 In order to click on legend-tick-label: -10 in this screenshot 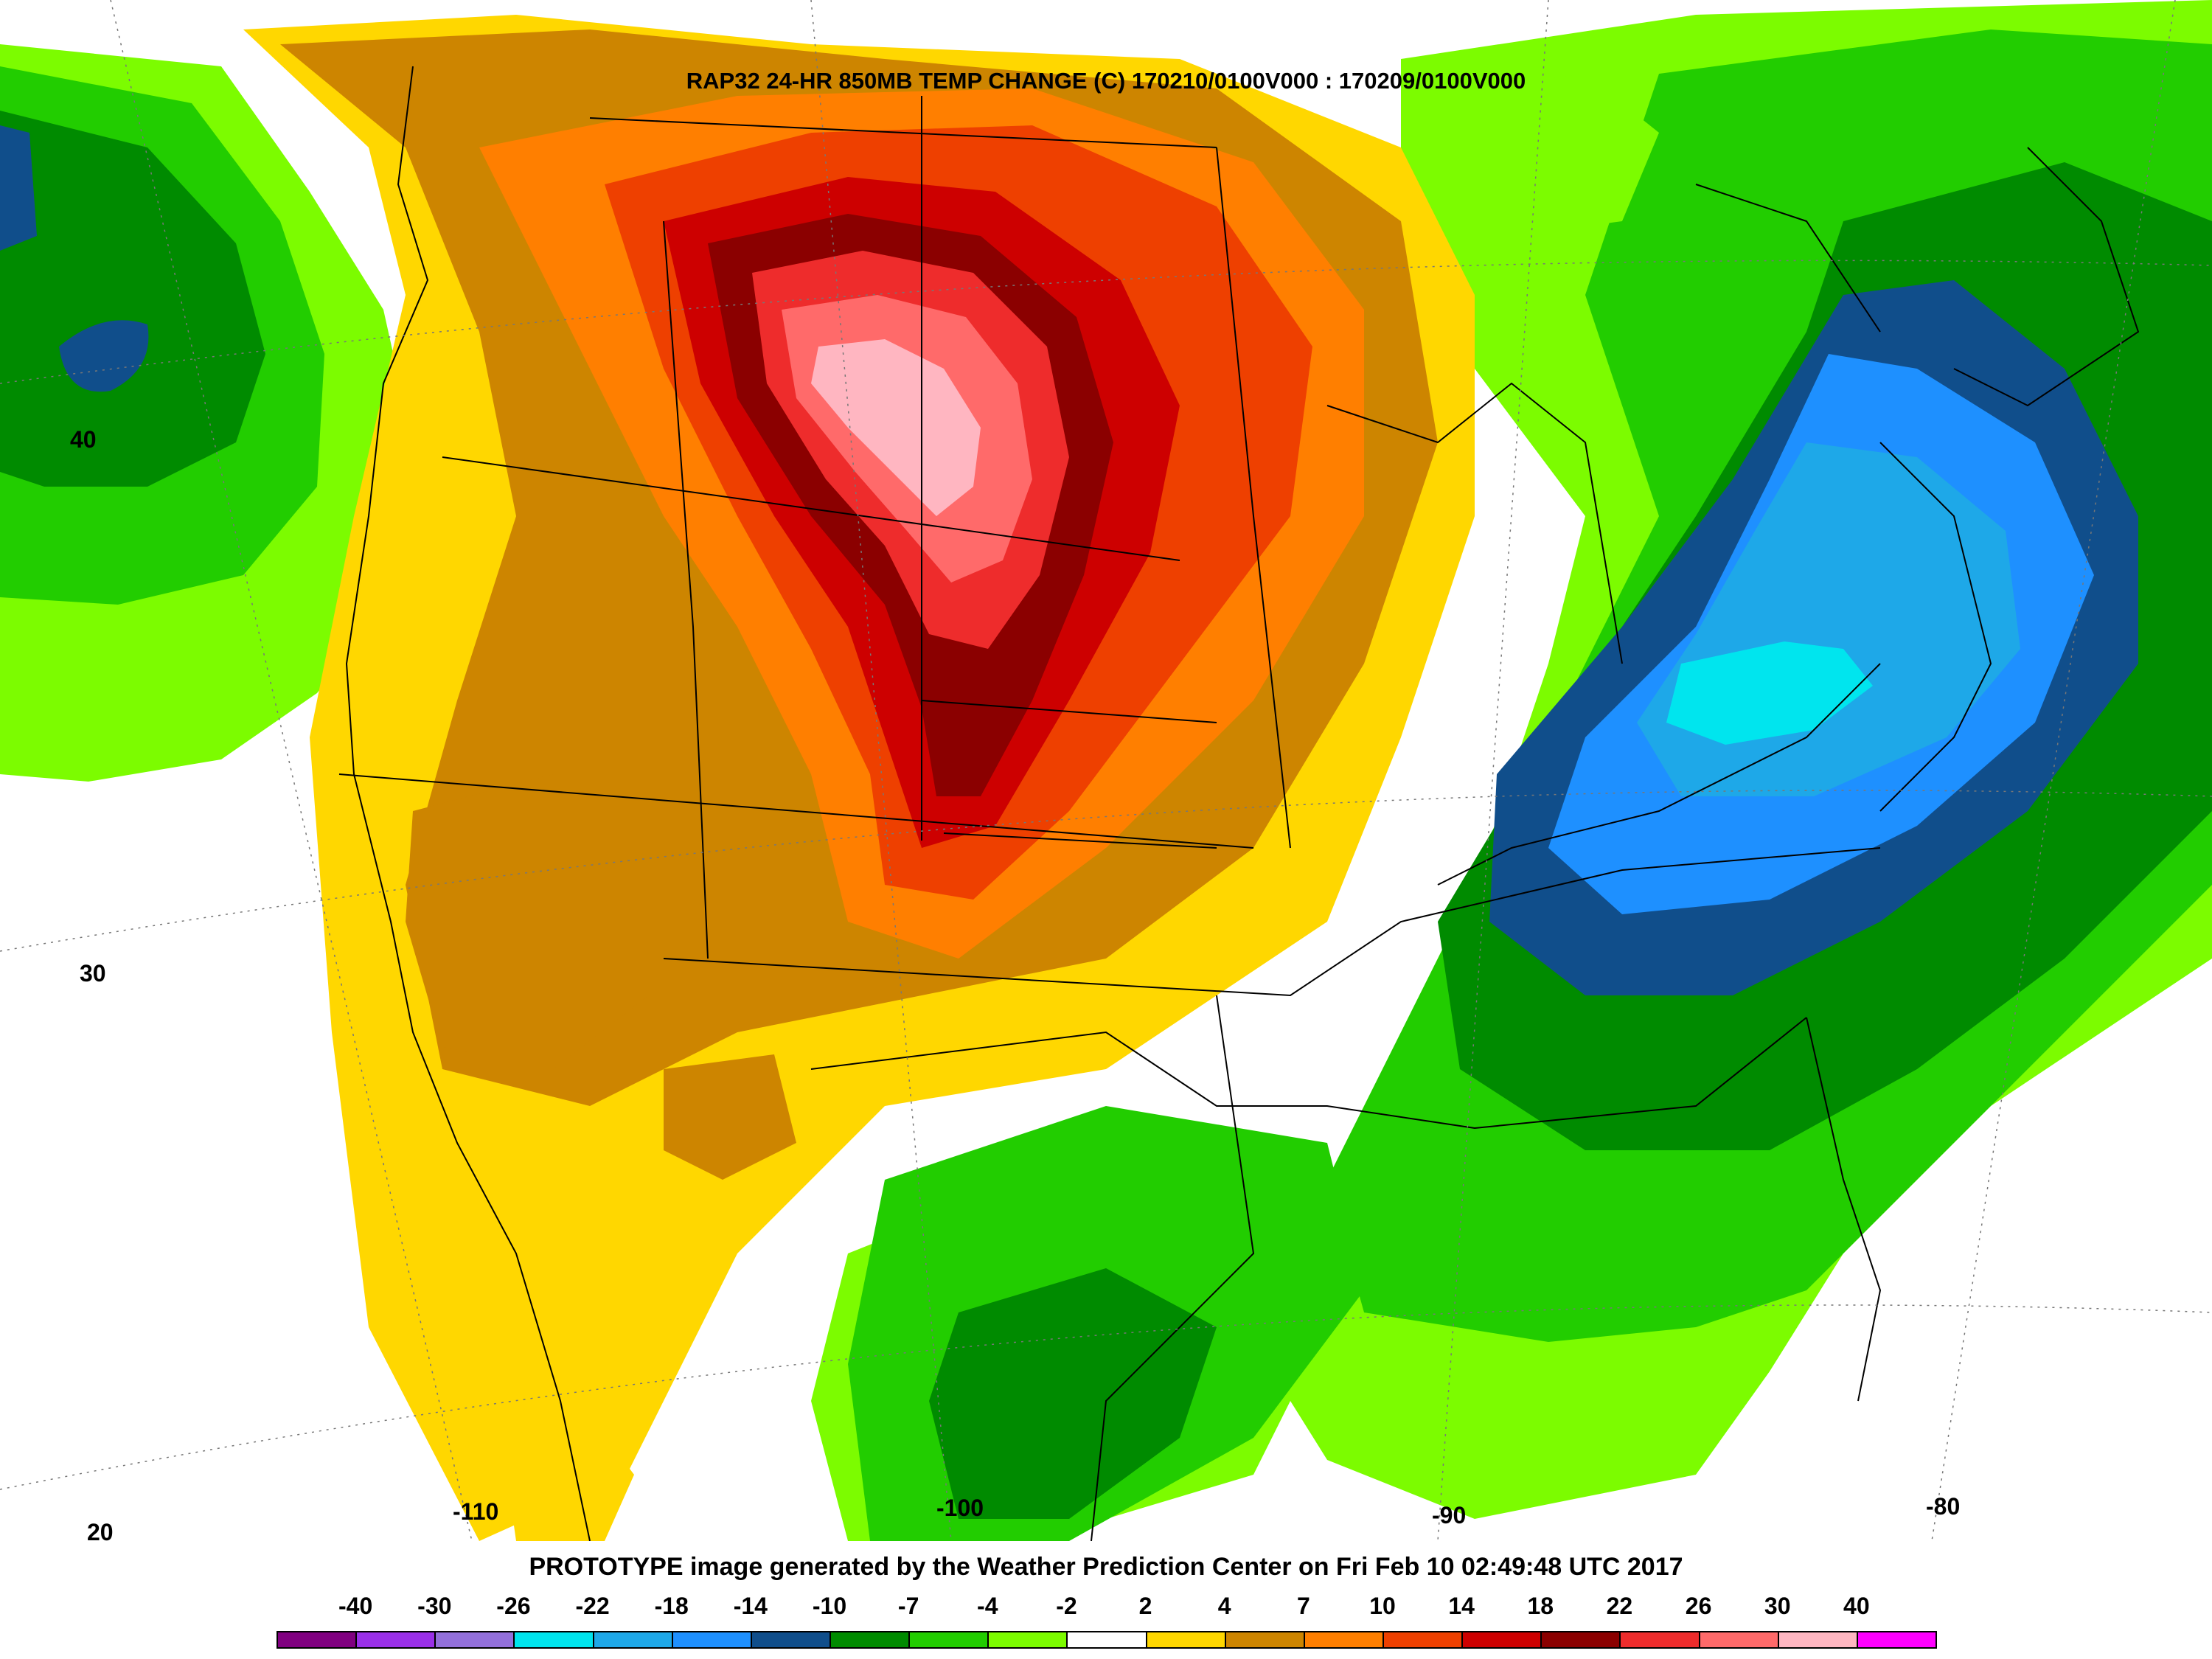, I will do `click(829, 1606)`.